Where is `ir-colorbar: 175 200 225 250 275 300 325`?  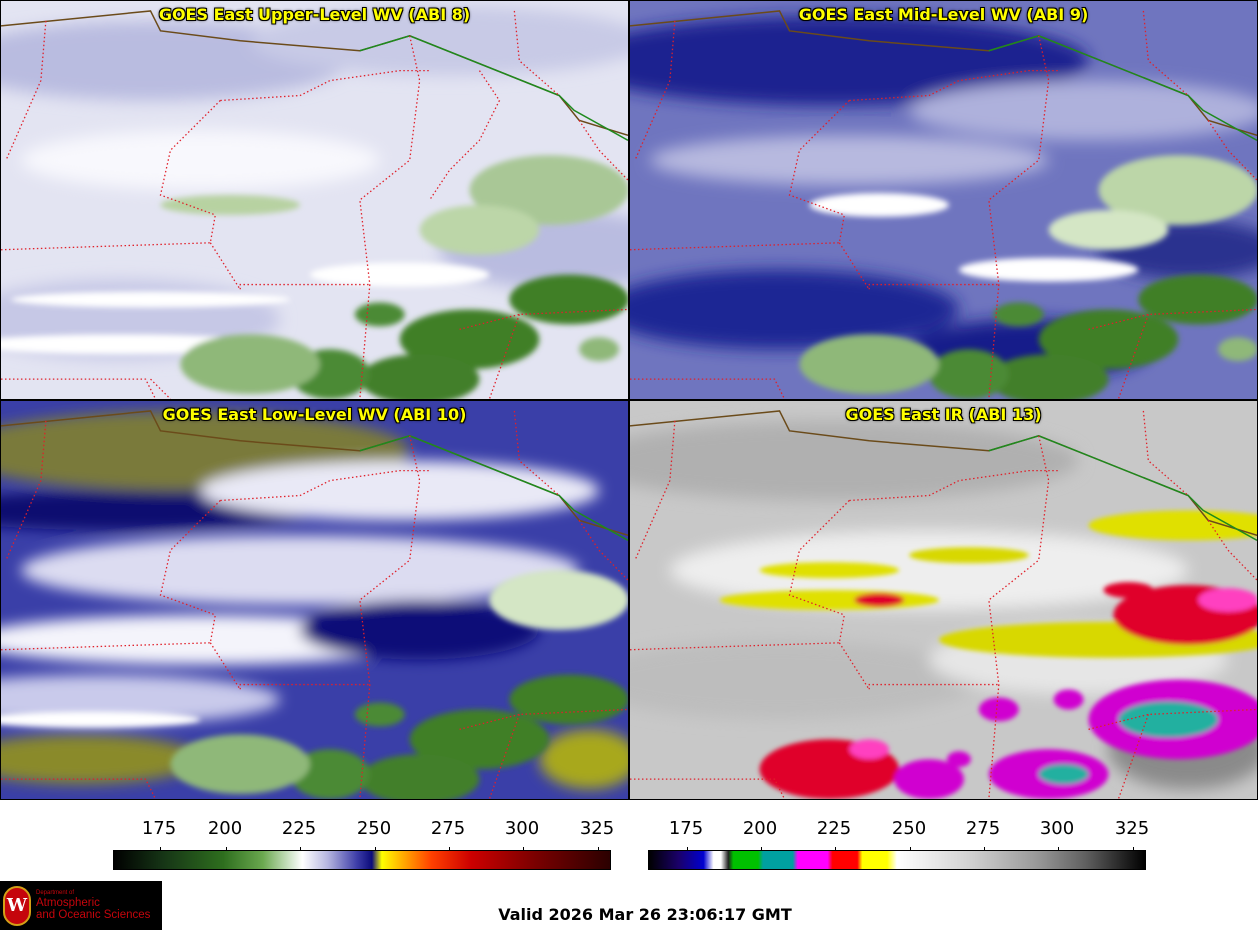 ir-colorbar: 175 200 225 250 275 300 325 is located at coordinates (899, 842).